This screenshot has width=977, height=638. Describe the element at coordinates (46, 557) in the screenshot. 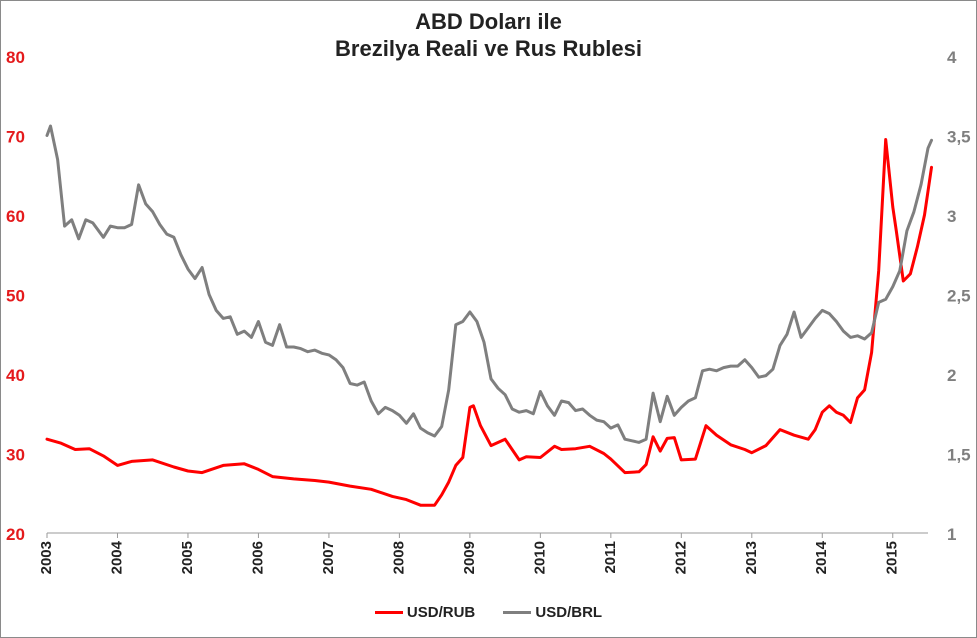

I see `x-tick-label-2003: 2003` at that location.